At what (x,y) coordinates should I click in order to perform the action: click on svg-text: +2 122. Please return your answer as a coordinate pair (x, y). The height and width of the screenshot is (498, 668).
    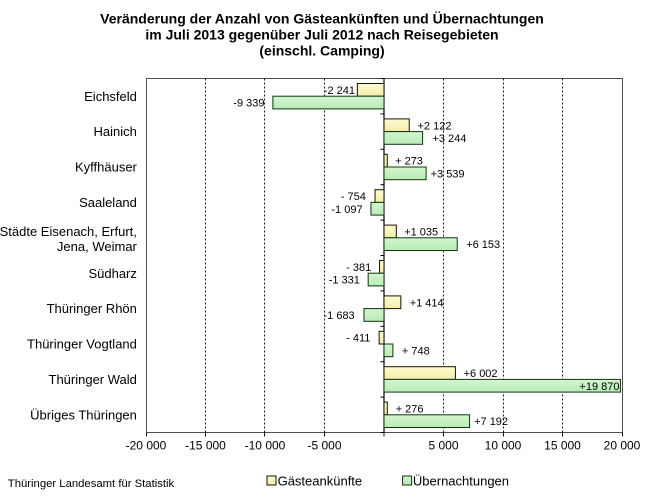
    Looking at the image, I should click on (435, 126).